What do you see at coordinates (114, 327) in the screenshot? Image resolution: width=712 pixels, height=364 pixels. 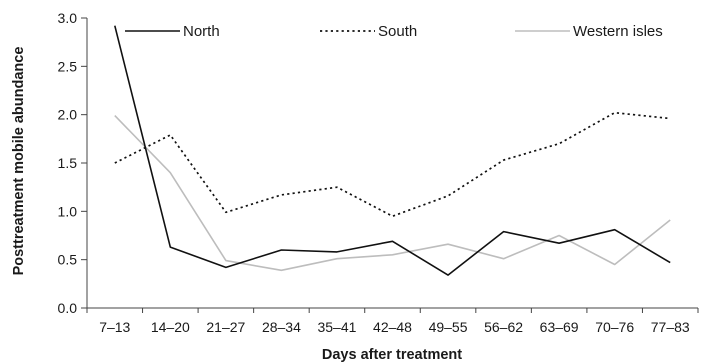 I see `x-tick-label: 7–13` at bounding box center [114, 327].